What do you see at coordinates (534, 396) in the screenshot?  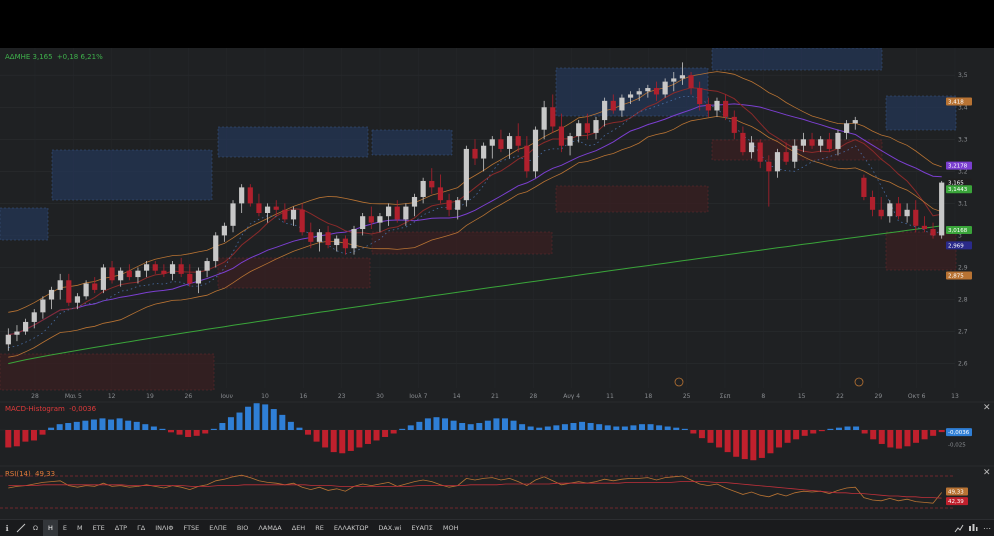 I see `x-tick-label: 28` at bounding box center [534, 396].